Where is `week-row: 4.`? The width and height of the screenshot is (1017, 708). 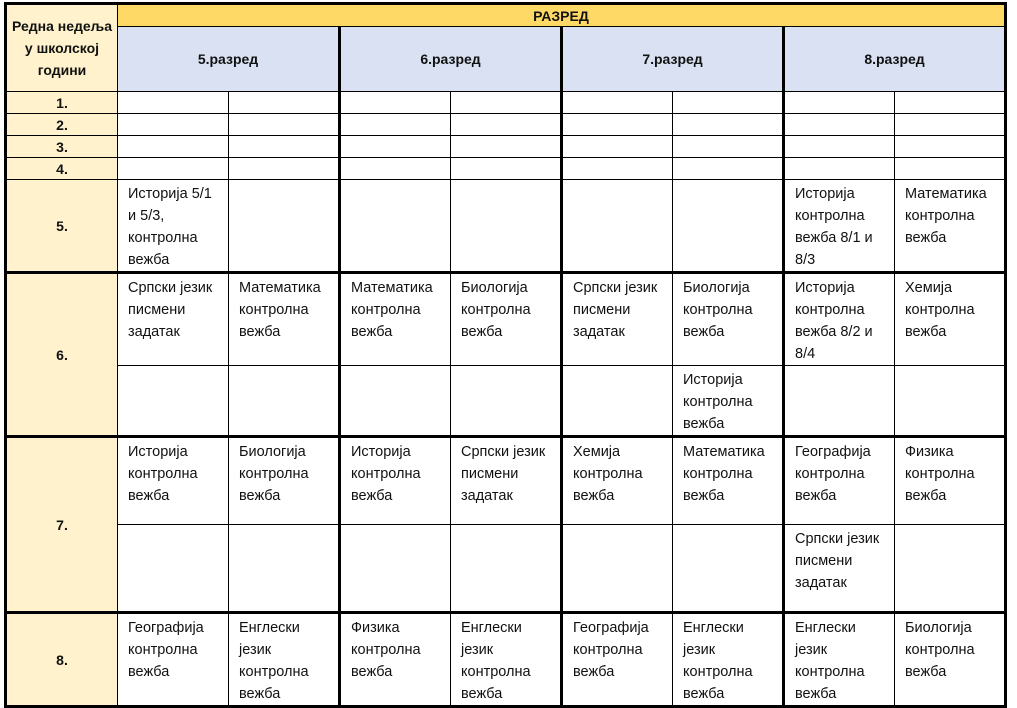 week-row: 4. is located at coordinates (505, 168).